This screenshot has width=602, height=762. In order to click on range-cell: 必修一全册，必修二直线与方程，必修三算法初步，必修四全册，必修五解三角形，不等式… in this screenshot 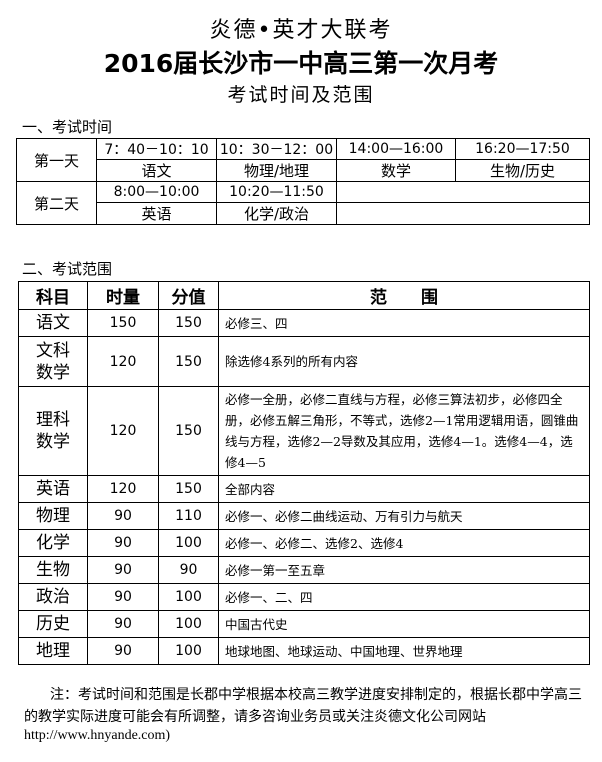, I will do `click(404, 431)`.